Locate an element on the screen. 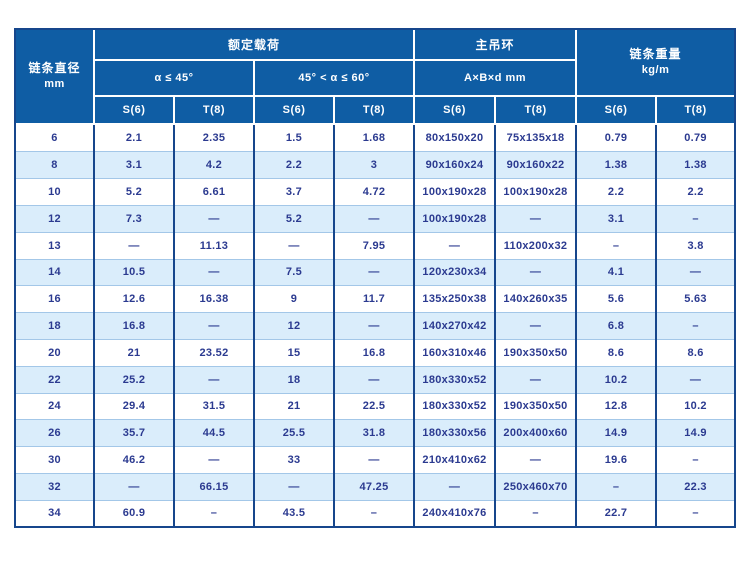 This screenshot has height=574, width=750. value-cell: 66.15 is located at coordinates (214, 487).